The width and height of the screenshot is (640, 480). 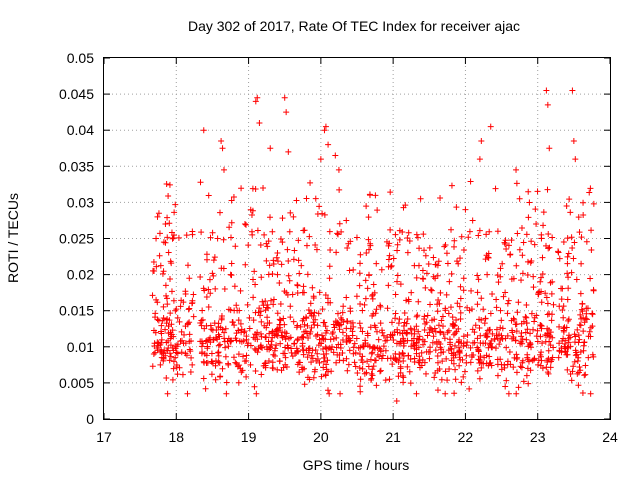 I want to click on x-axis-label: GPS time / hours, so click(x=356, y=465).